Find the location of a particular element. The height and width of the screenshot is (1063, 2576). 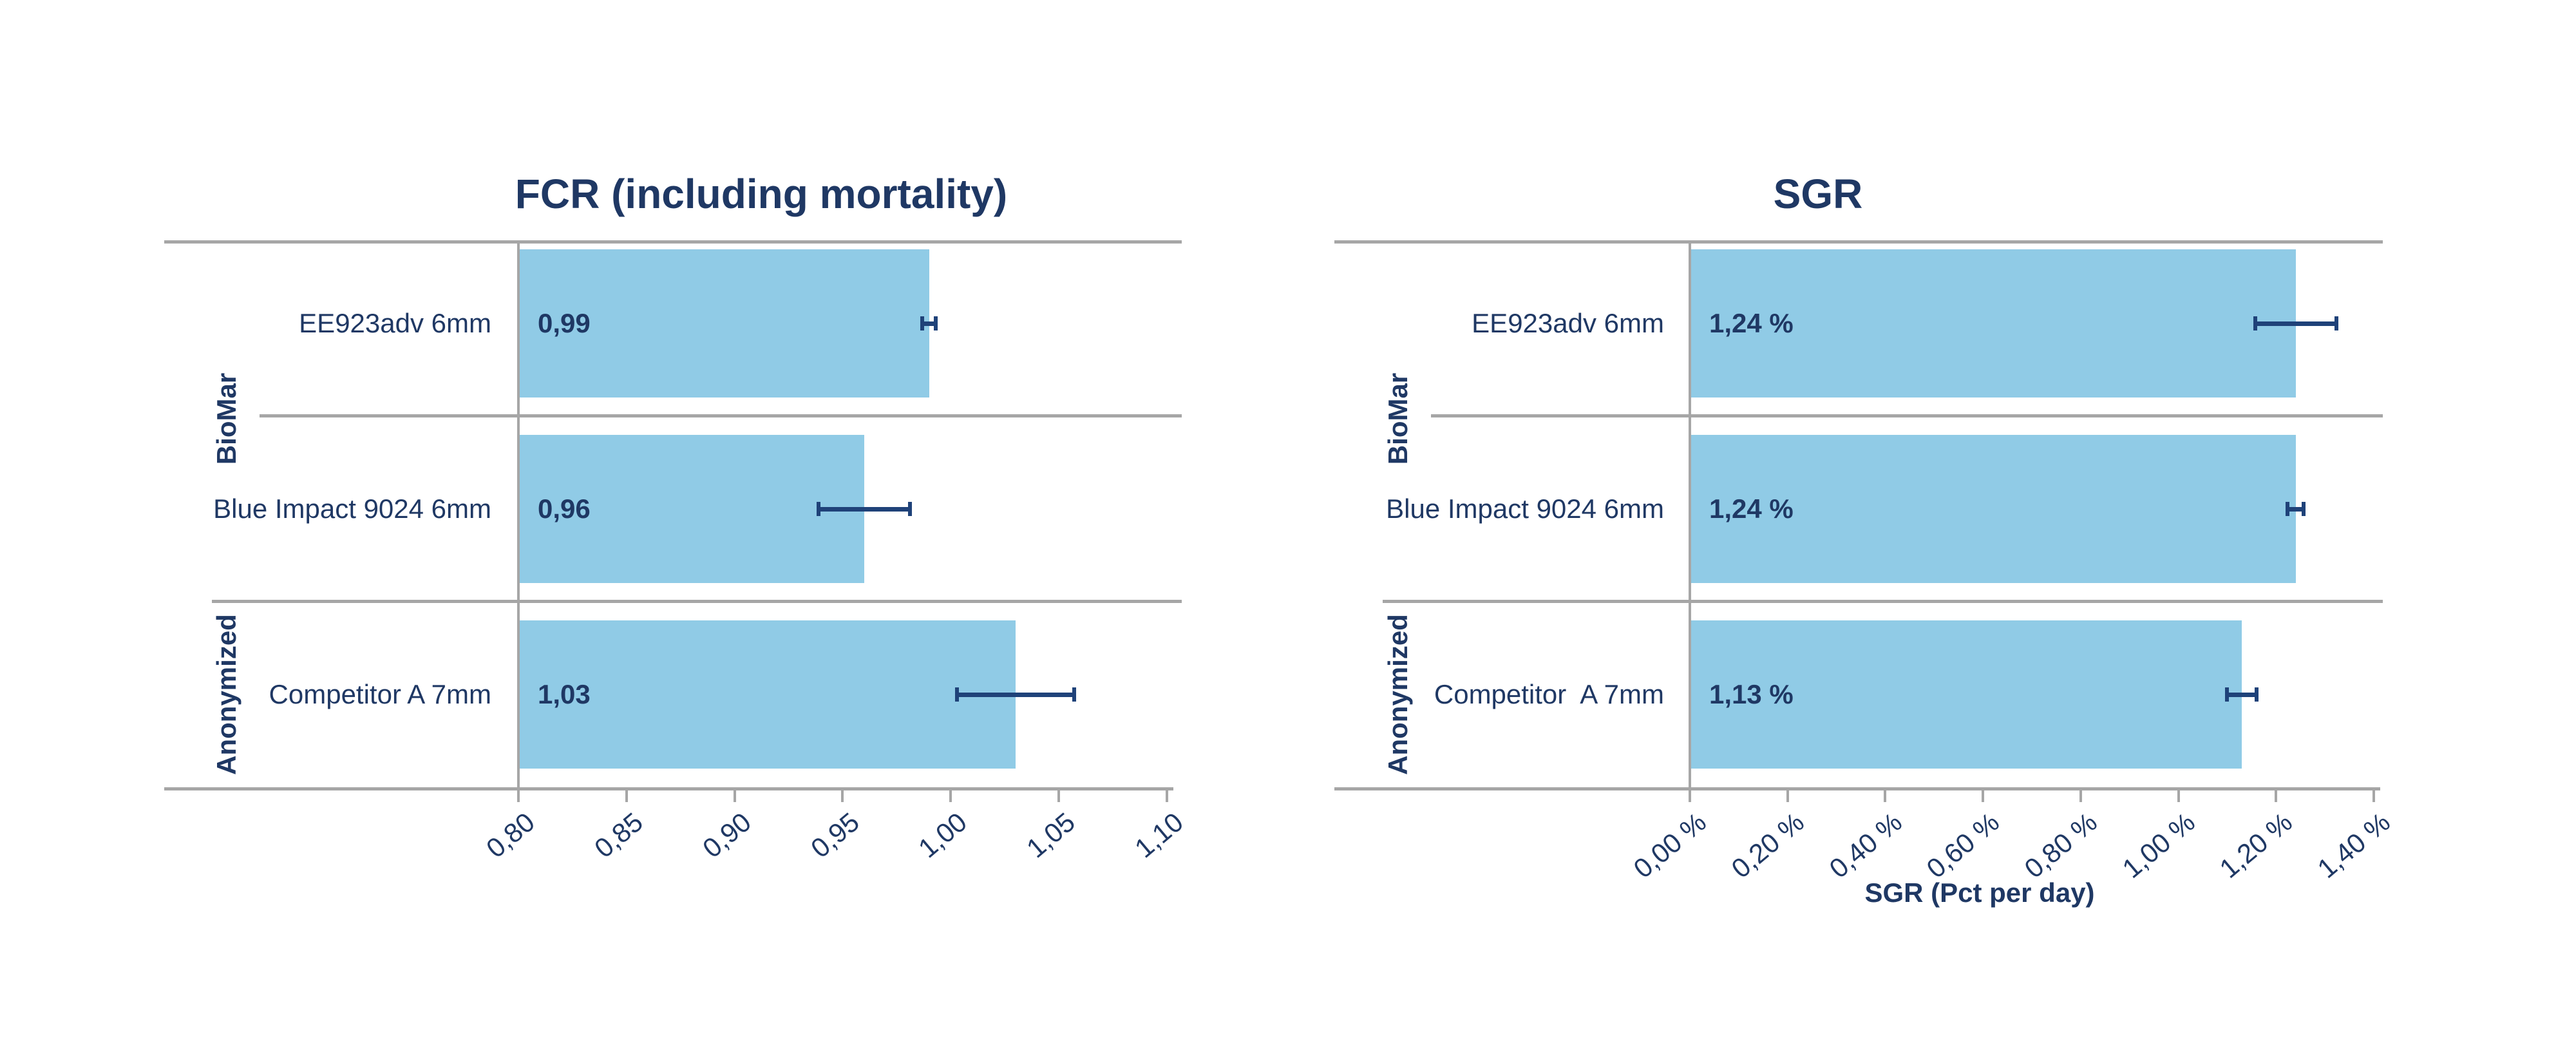

x-tick-label-text: 1,20 % is located at coordinates (2256, 846).